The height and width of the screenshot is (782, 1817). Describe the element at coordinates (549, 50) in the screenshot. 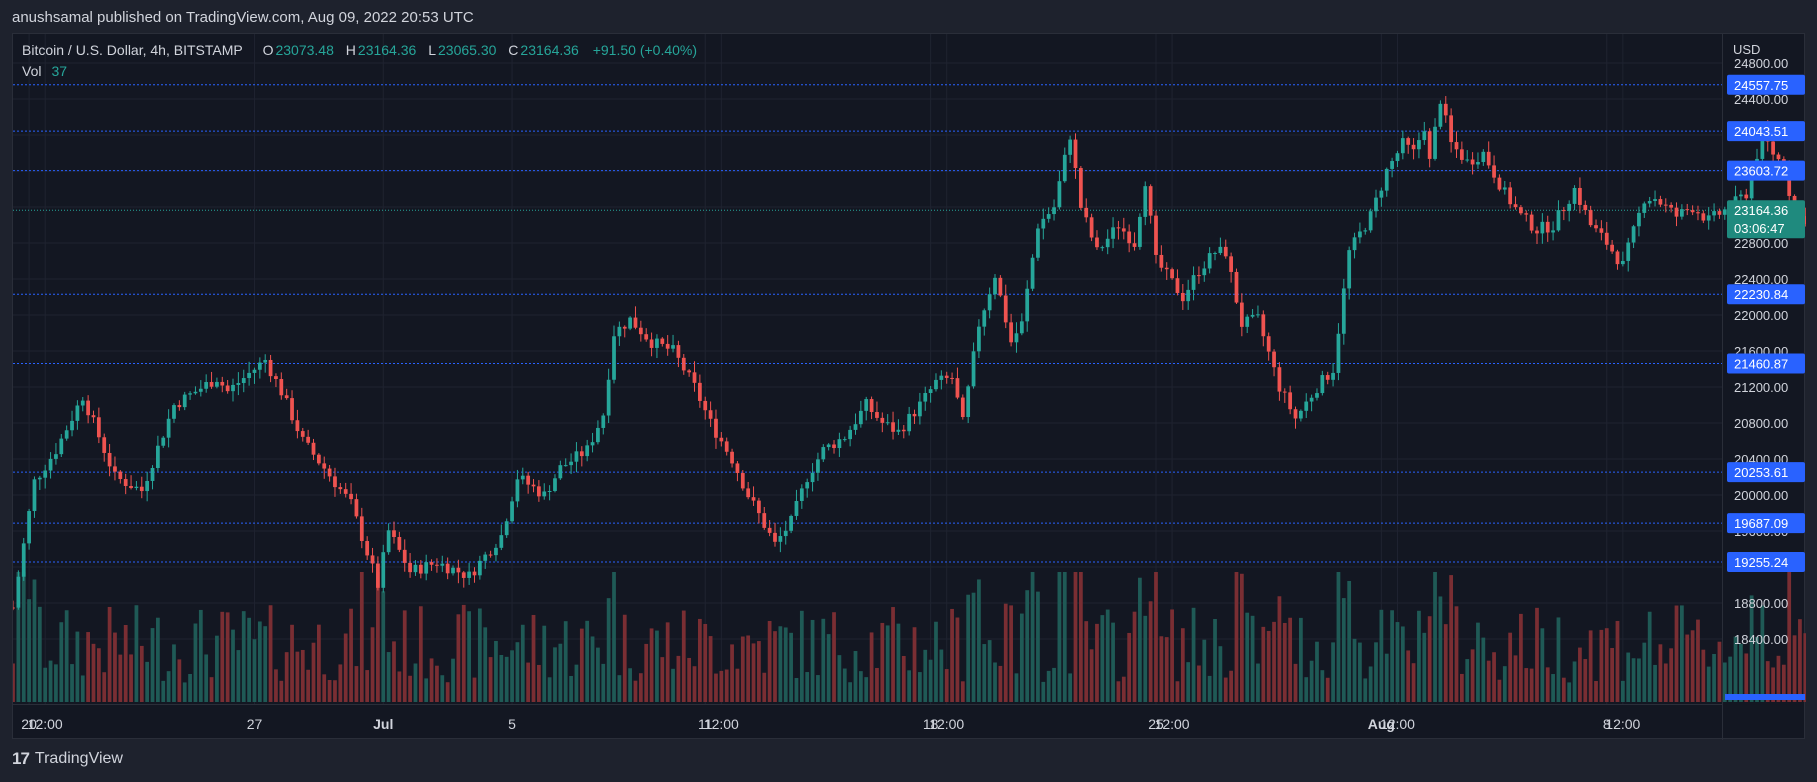

I see `close-value: 23164.36` at that location.